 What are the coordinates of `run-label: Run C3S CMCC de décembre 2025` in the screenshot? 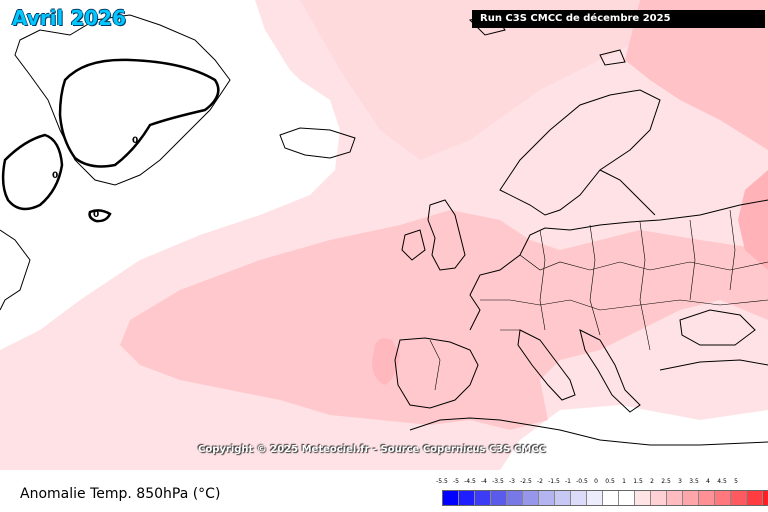 It's located at (618, 19).